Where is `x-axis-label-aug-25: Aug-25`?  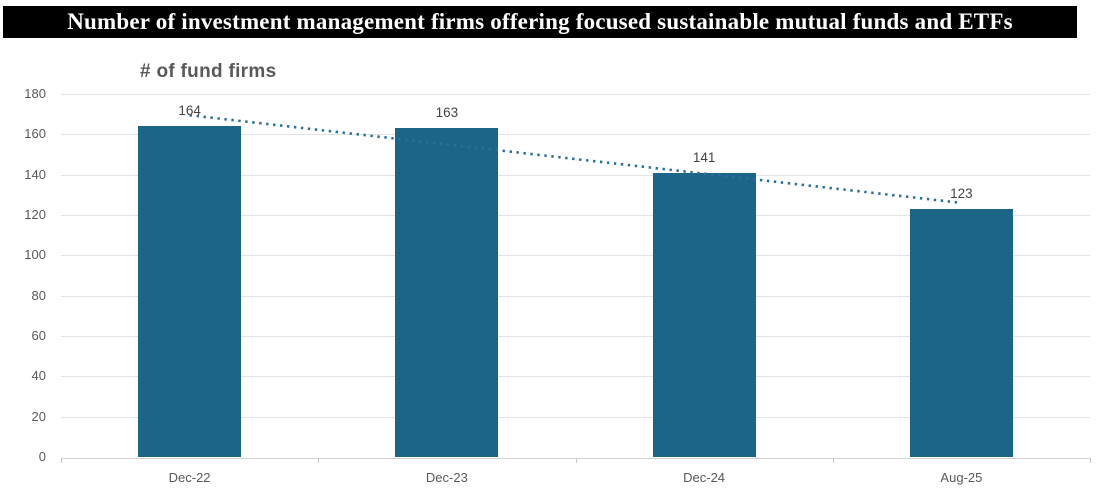
x-axis-label-aug-25: Aug-25 is located at coordinates (961, 477).